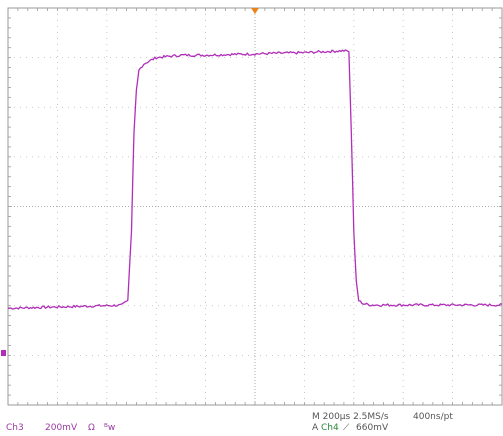 Image resolution: width=503 pixels, height=436 pixels. Describe the element at coordinates (110, 428) in the screenshot. I see `bandwidth-limit: ᴮw` at that location.